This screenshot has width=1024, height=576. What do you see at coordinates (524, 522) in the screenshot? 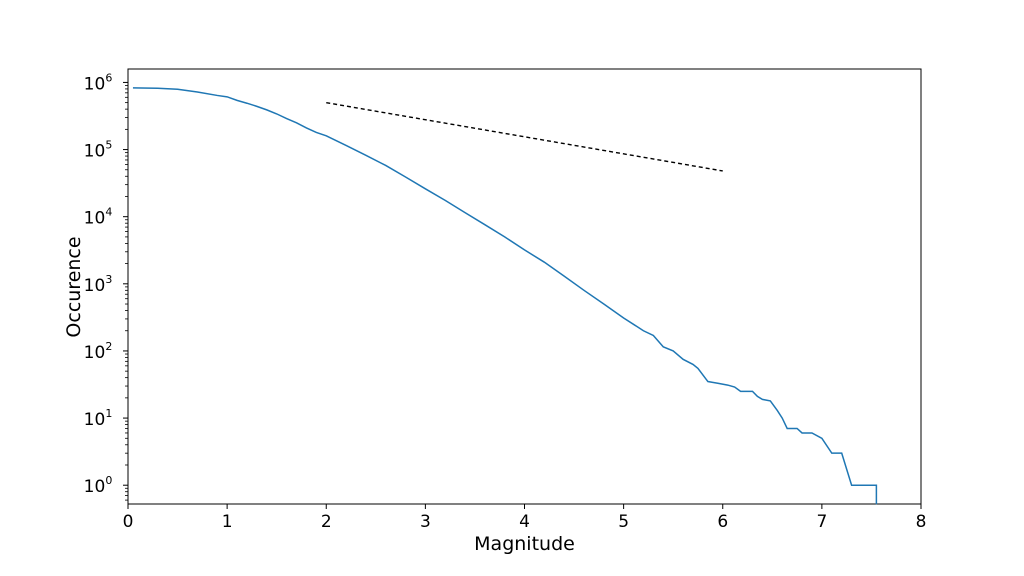
I see `x-tick-label: 4` at bounding box center [524, 522].